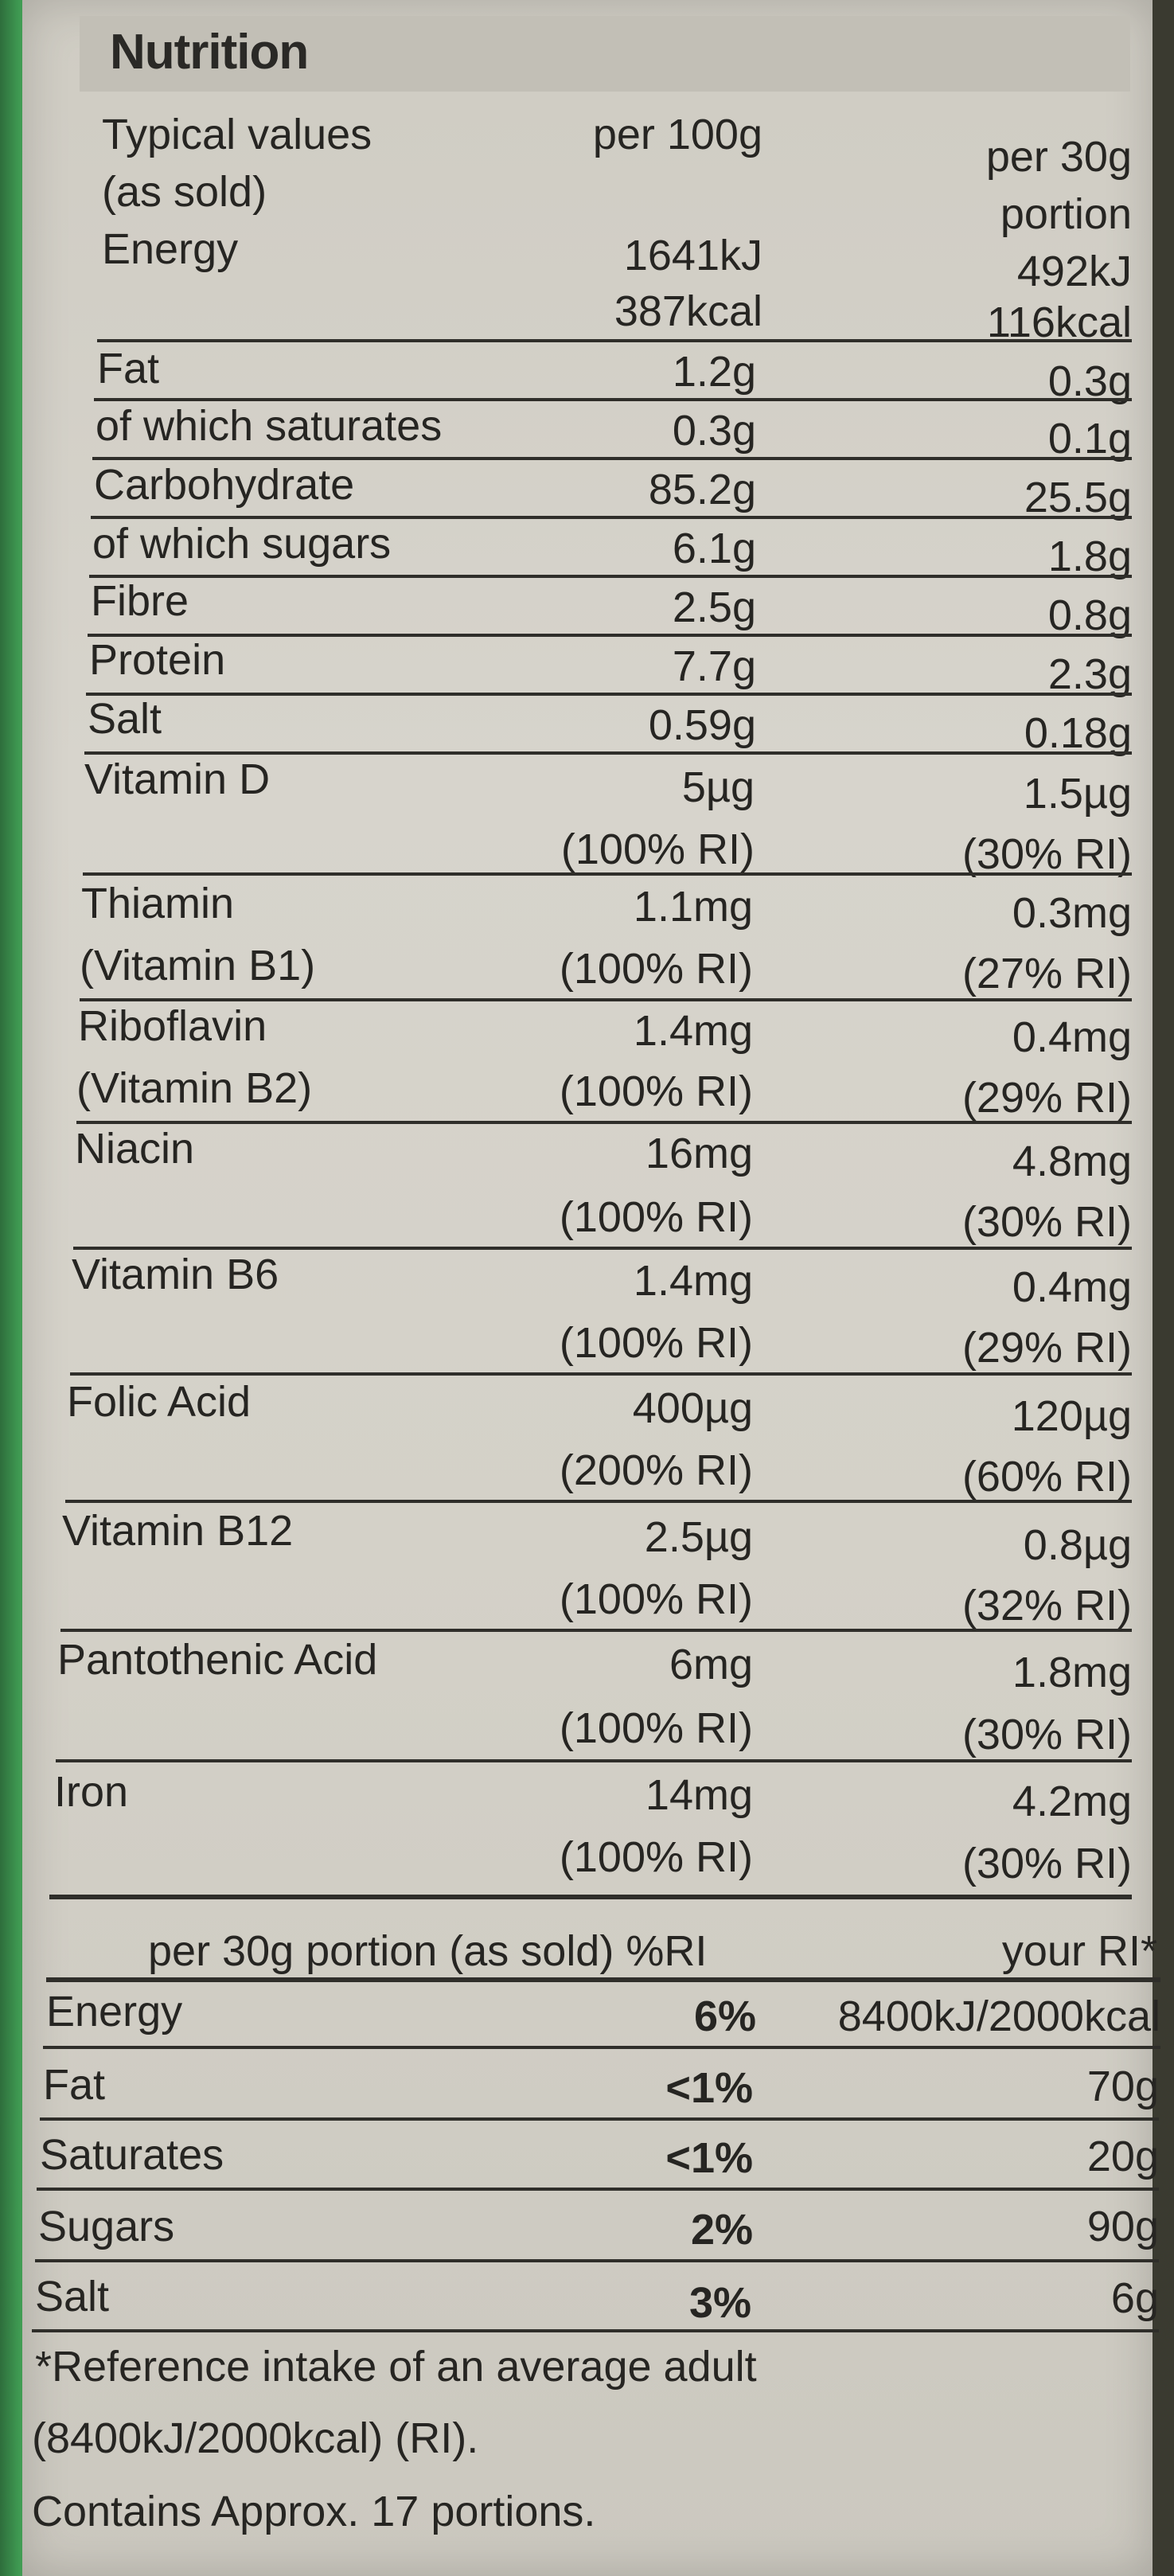 The image size is (1174, 2576). What do you see at coordinates (1078, 733) in the screenshot?
I see `nutrient-per30: 0.18g` at bounding box center [1078, 733].